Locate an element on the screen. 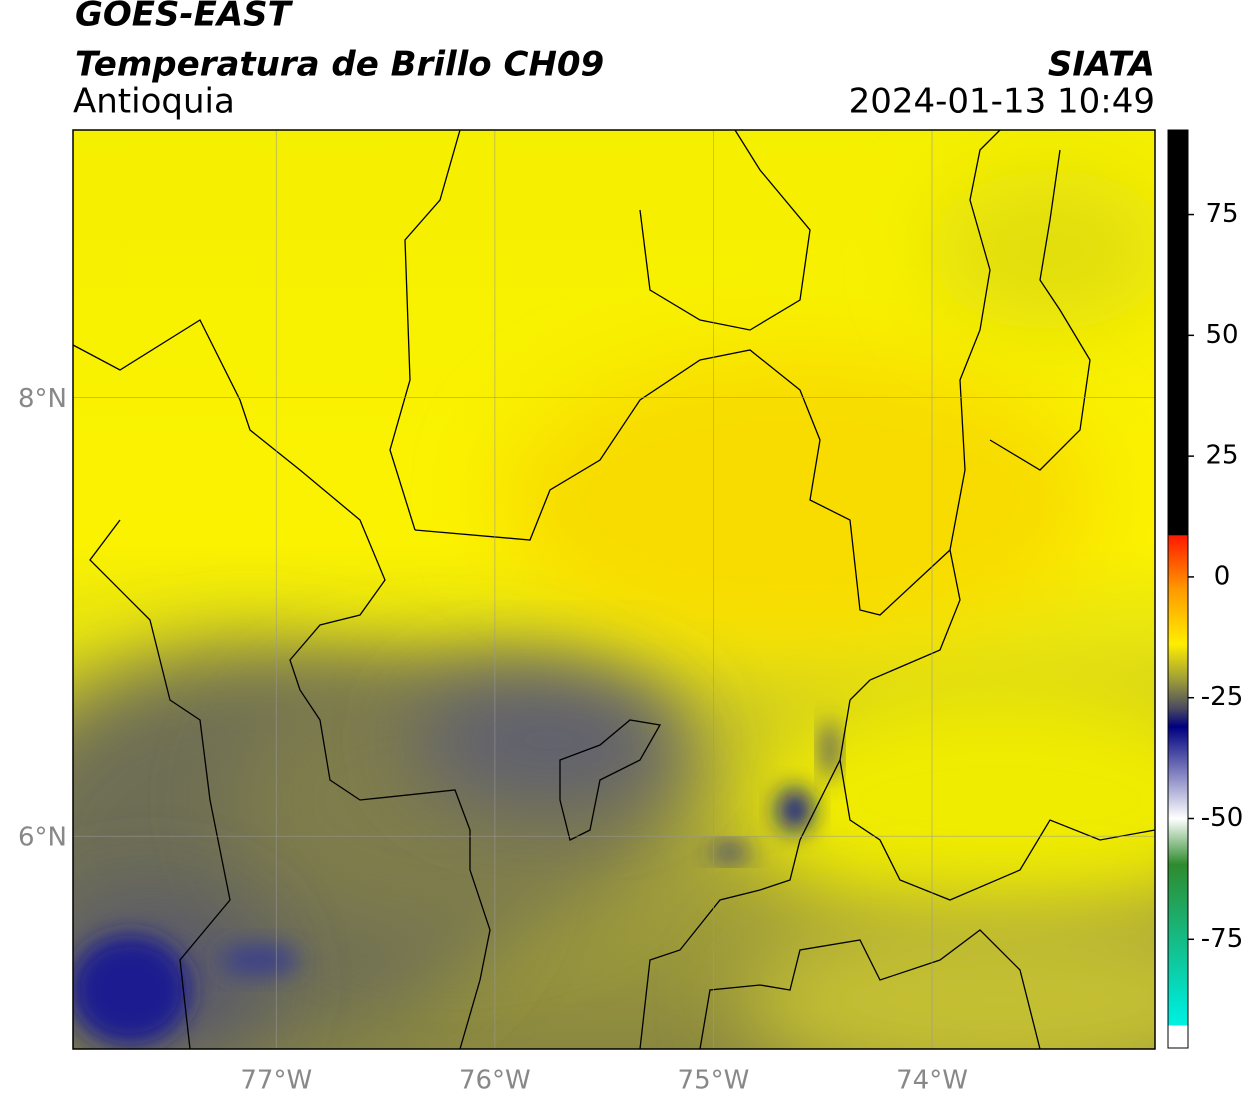  timestamp: 2024-01-13 10:49 is located at coordinates (1002, 102).